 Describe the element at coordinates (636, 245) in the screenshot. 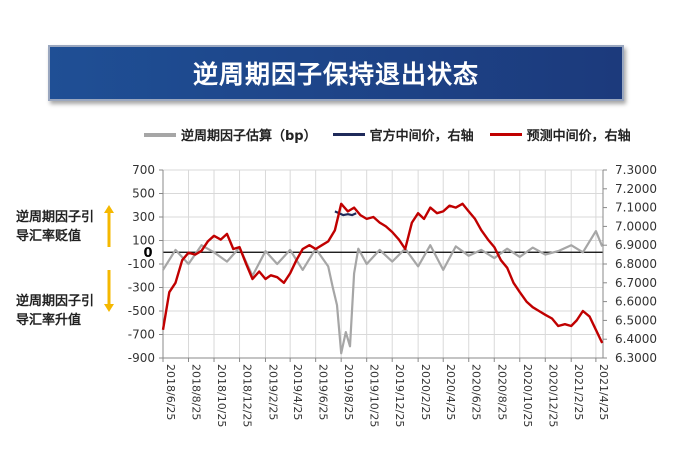

I see `y-right-tick-label: 6.9000` at that location.